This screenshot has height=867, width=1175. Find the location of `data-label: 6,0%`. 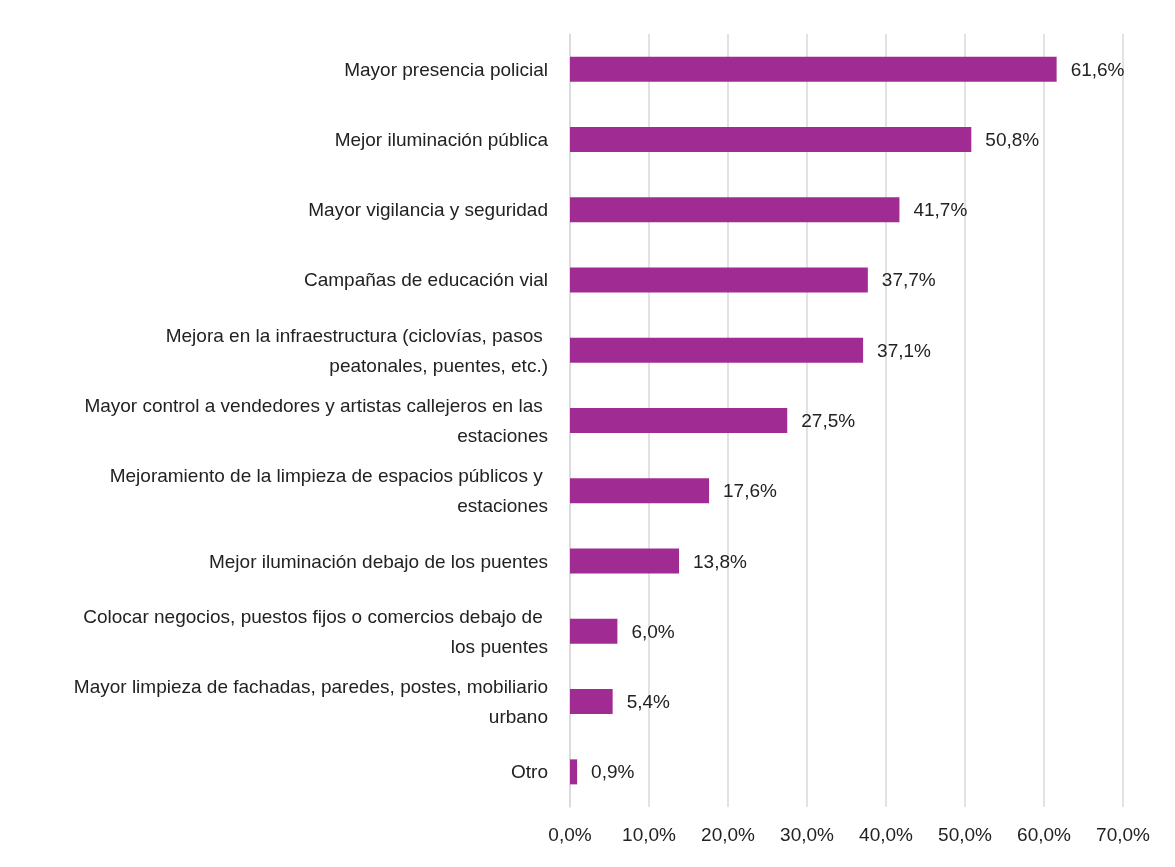

data-label: 6,0% is located at coordinates (653, 631).